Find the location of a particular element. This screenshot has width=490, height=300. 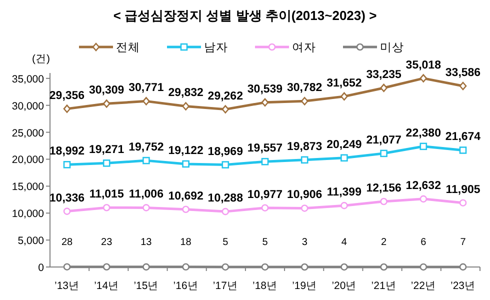

data-label: 33,235 is located at coordinates (384, 74).